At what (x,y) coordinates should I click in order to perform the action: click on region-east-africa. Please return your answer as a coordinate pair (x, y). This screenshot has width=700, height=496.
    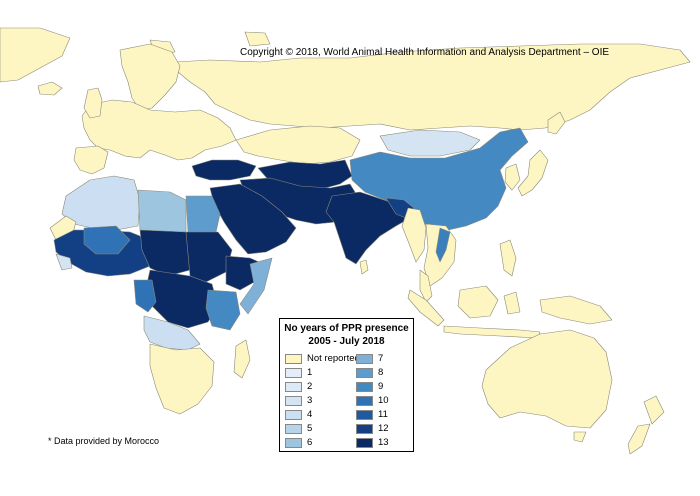
    Looking at the image, I should click on (223, 310).